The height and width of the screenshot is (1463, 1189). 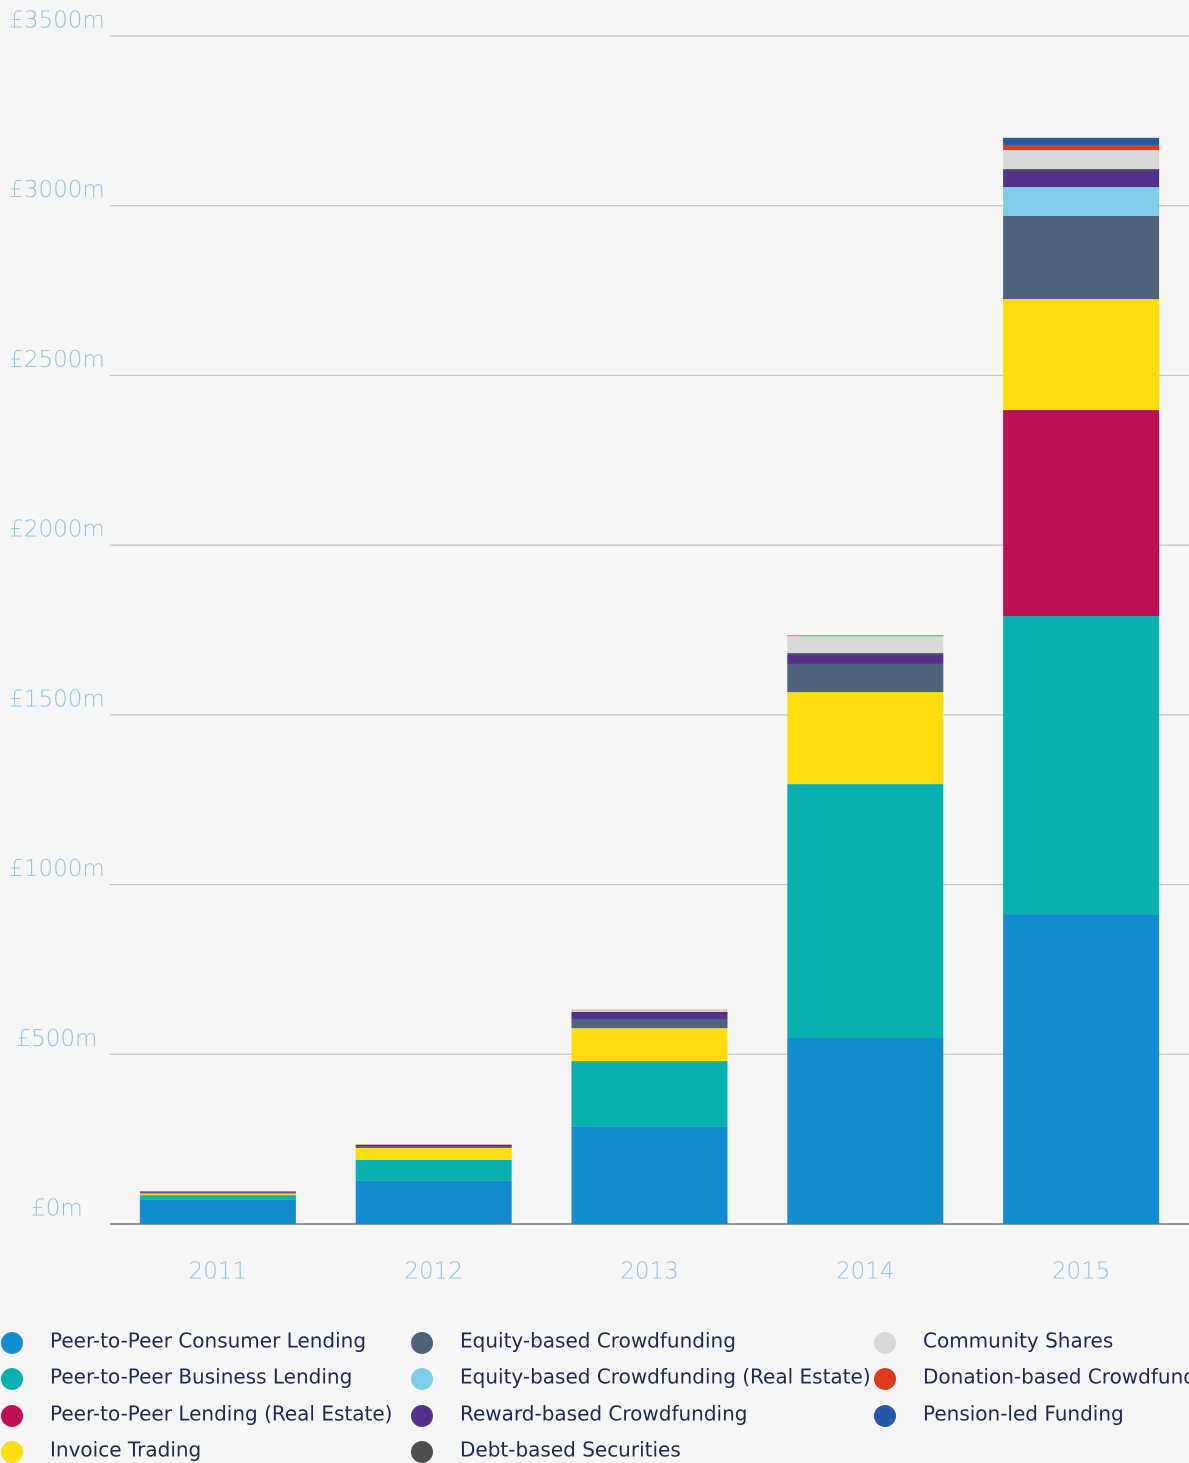 What do you see at coordinates (570, 1450) in the screenshot?
I see `legend-label: Debt-based Securities` at bounding box center [570, 1450].